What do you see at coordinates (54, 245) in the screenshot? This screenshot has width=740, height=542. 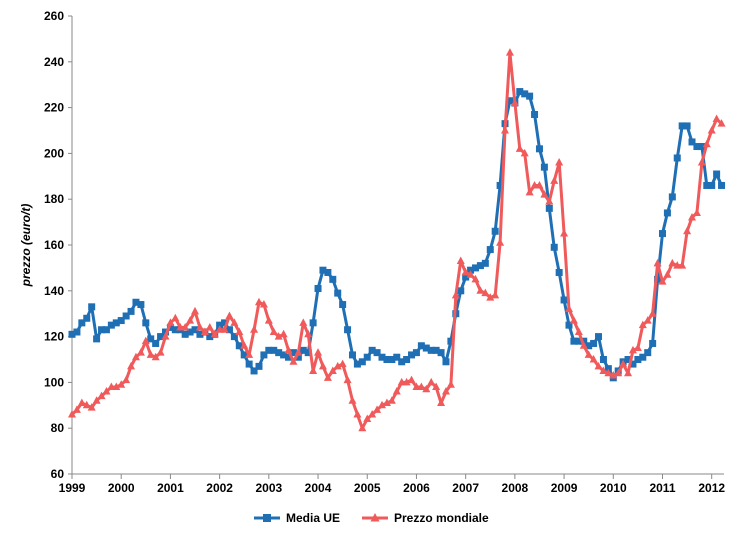 I see `y-tick-label: 160` at bounding box center [54, 245].